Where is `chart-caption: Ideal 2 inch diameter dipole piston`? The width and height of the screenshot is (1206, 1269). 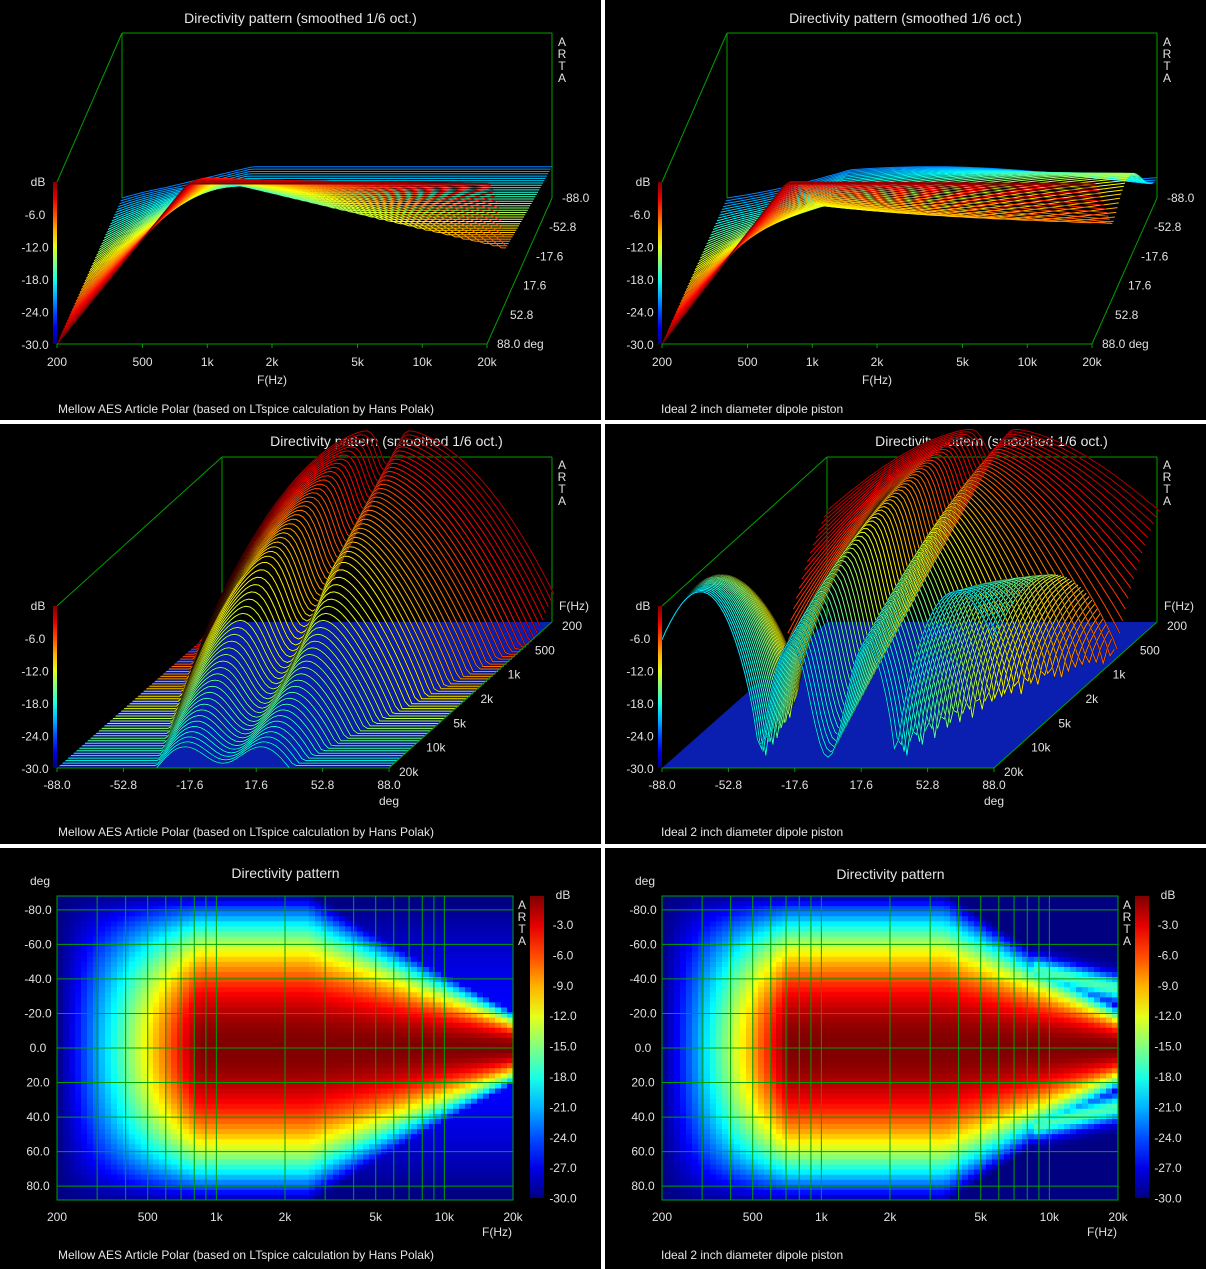
chart-caption: Ideal 2 inch diameter dipole piston is located at coordinates (752, 409).